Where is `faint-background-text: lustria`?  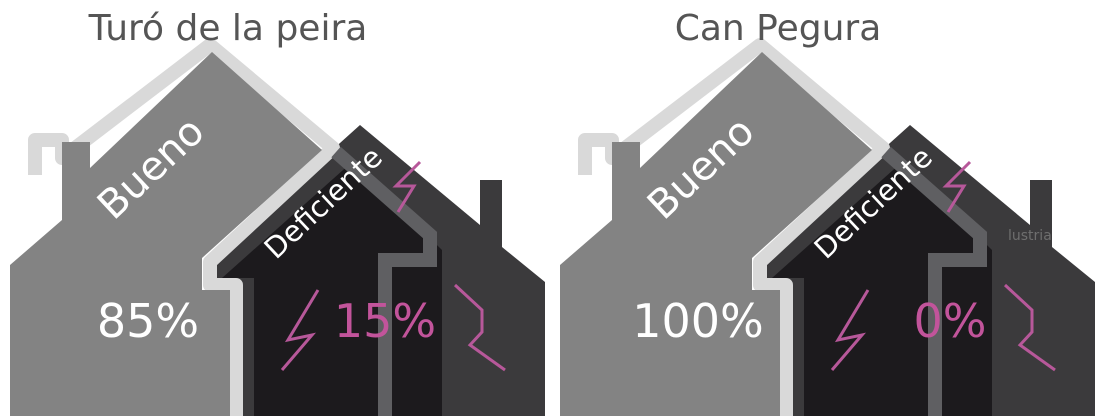
faint-background-text: lustria is located at coordinates (1030, 236).